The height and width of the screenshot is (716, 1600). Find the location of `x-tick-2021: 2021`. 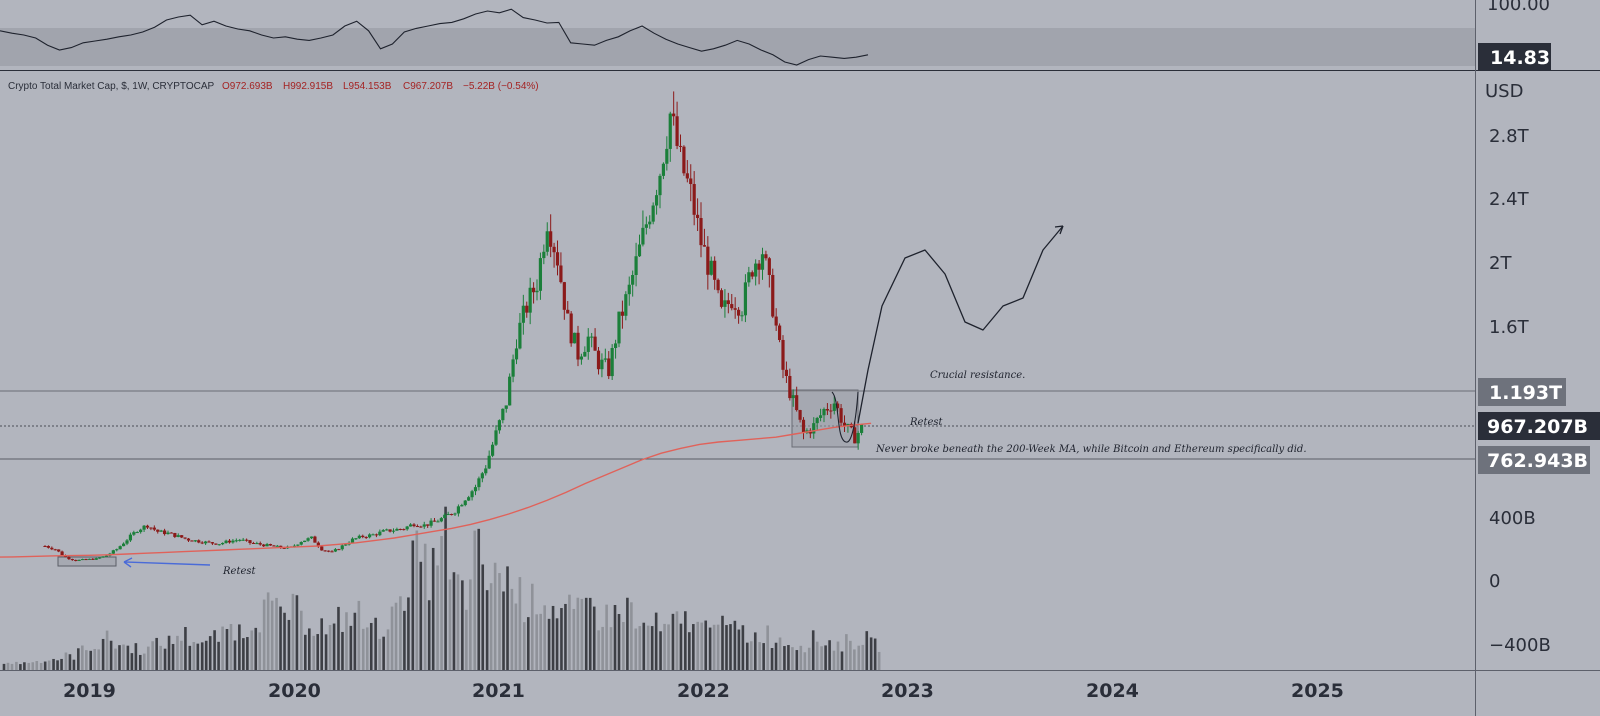

x-tick-2021: 2021 is located at coordinates (498, 691).